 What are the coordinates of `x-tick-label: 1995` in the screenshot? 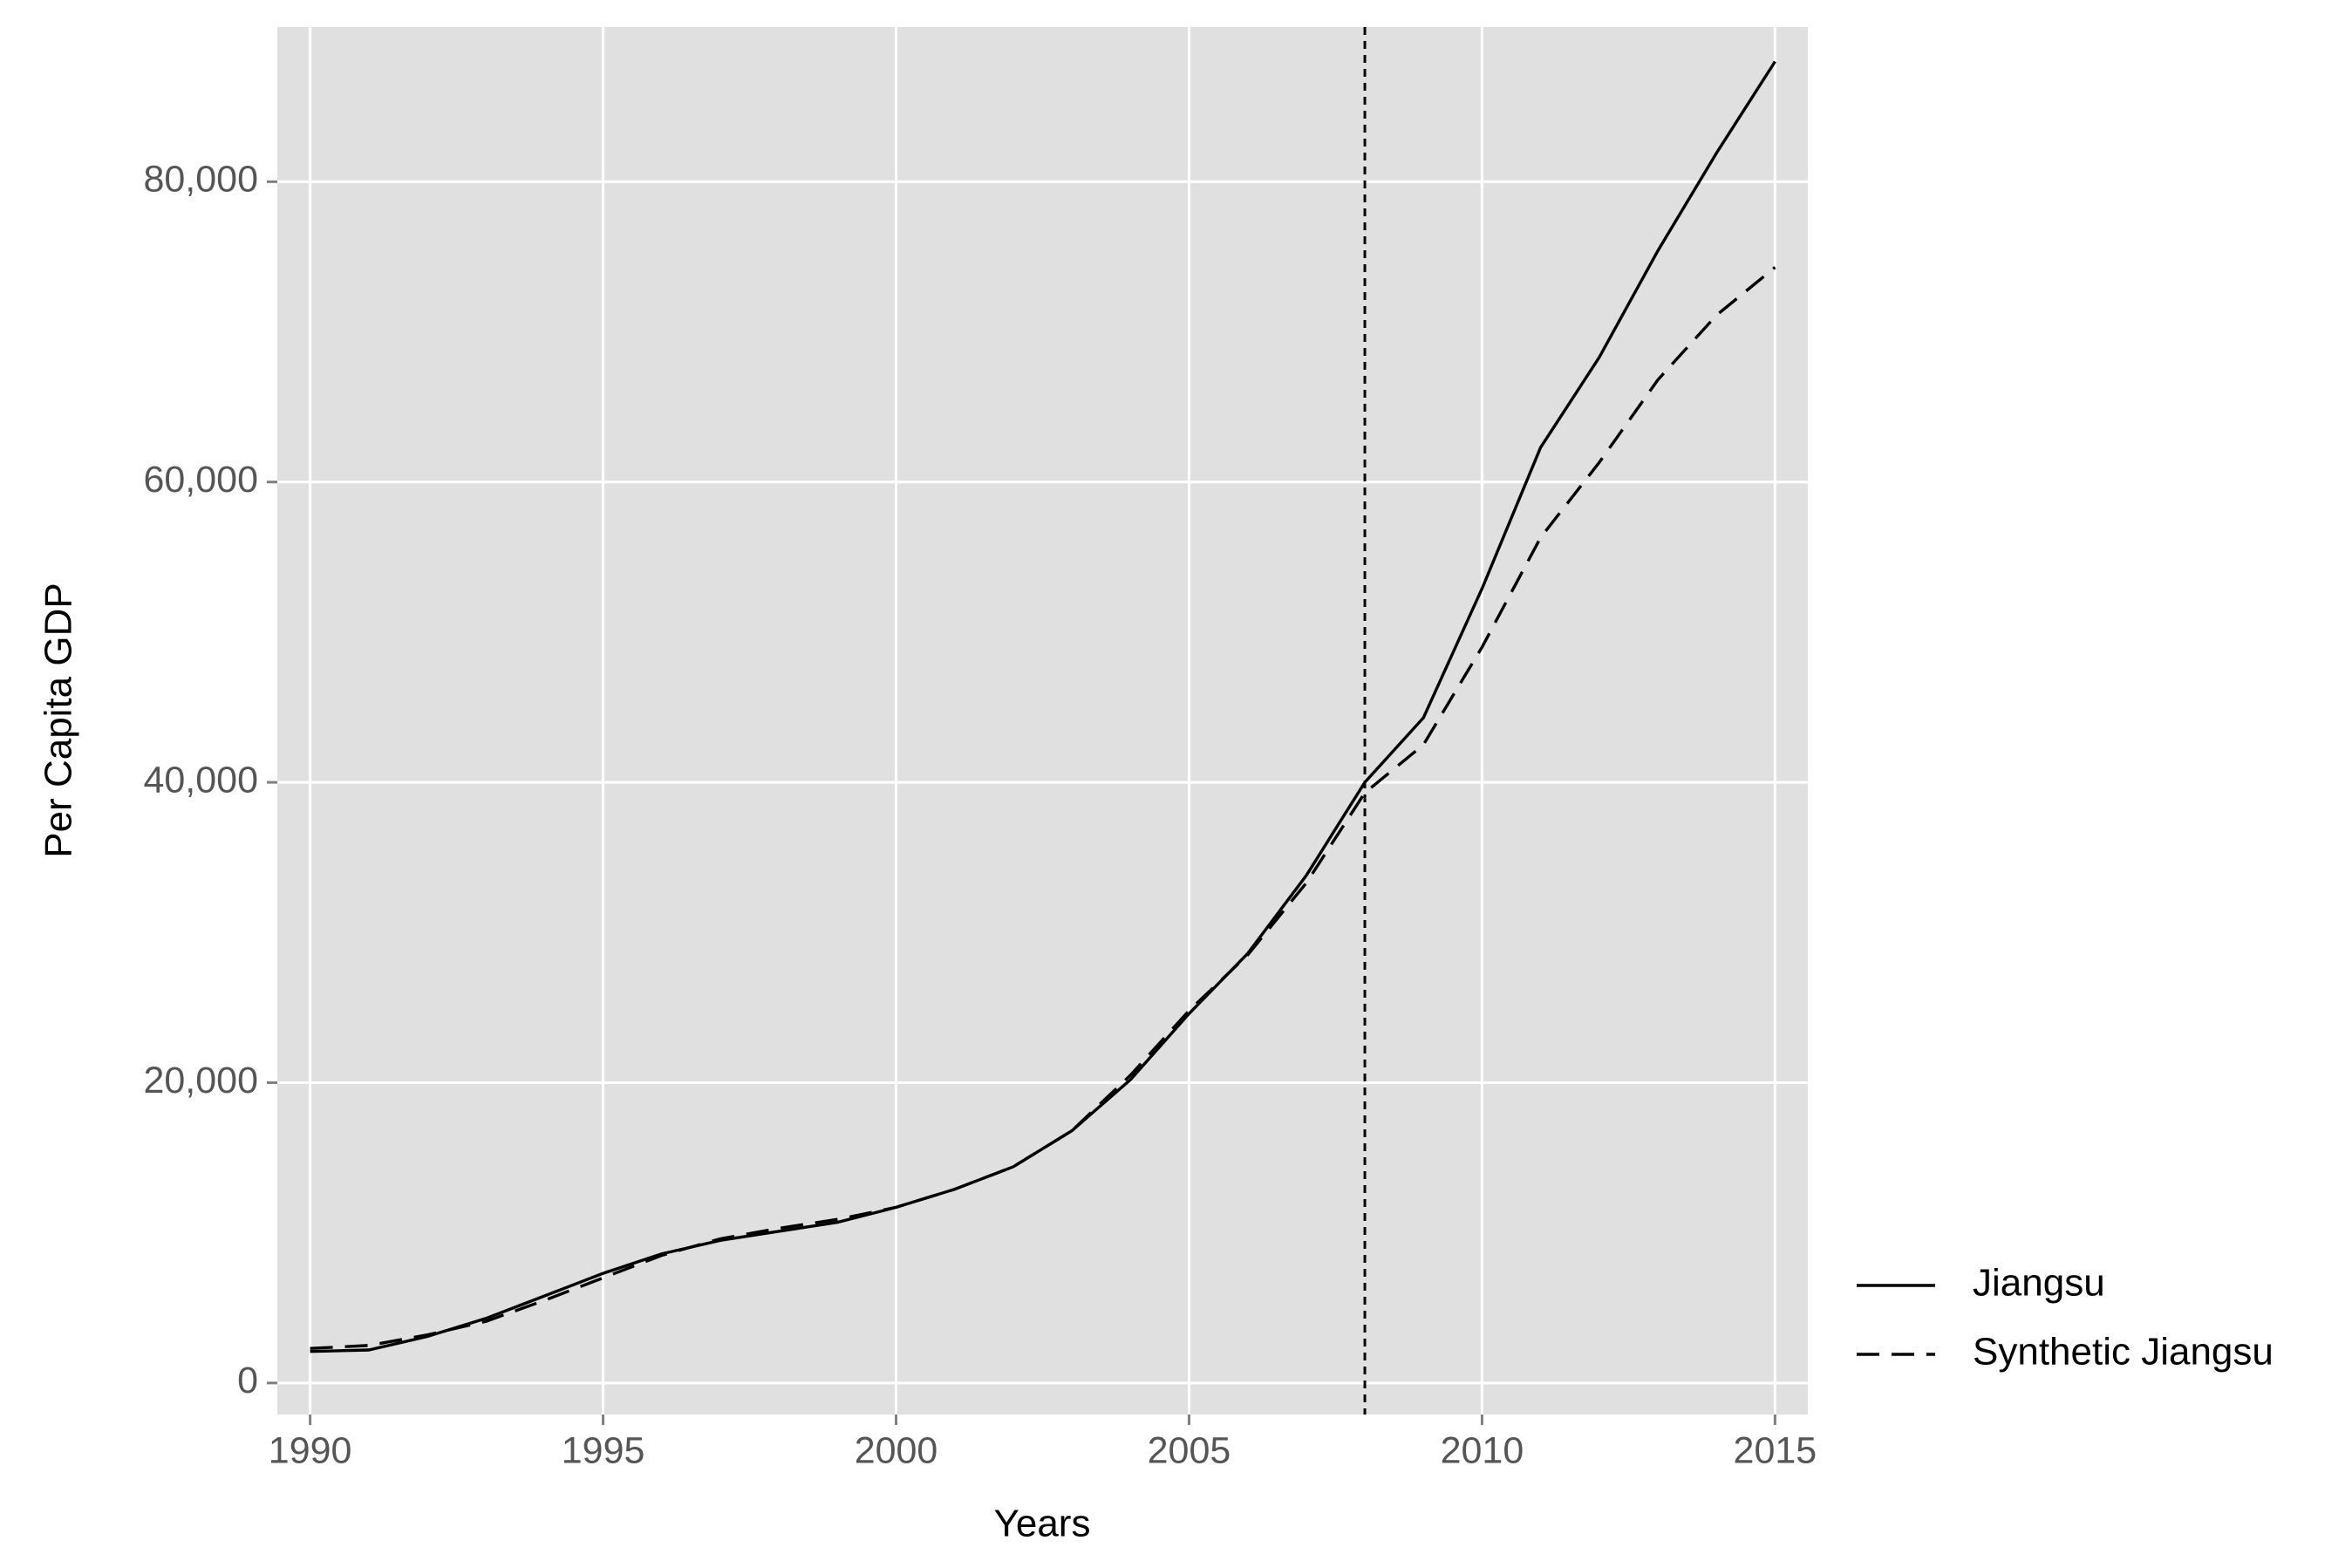 It's located at (603, 1450).